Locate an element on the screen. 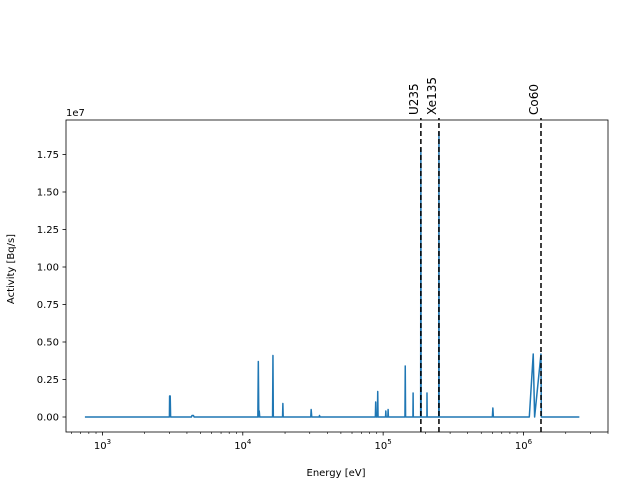  y-tick-label: 0.50 is located at coordinates (48, 343).